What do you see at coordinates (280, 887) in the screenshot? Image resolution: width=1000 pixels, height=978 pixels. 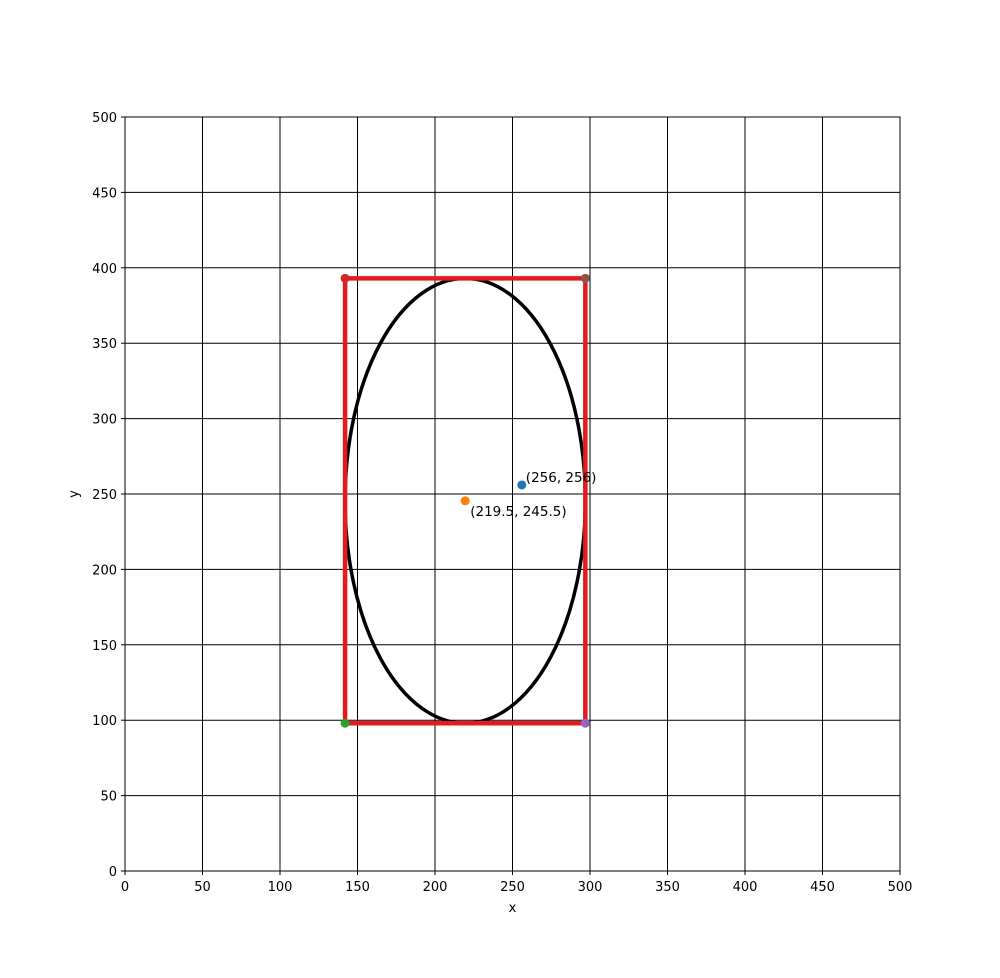 I see `x-tick-label: 100` at bounding box center [280, 887].